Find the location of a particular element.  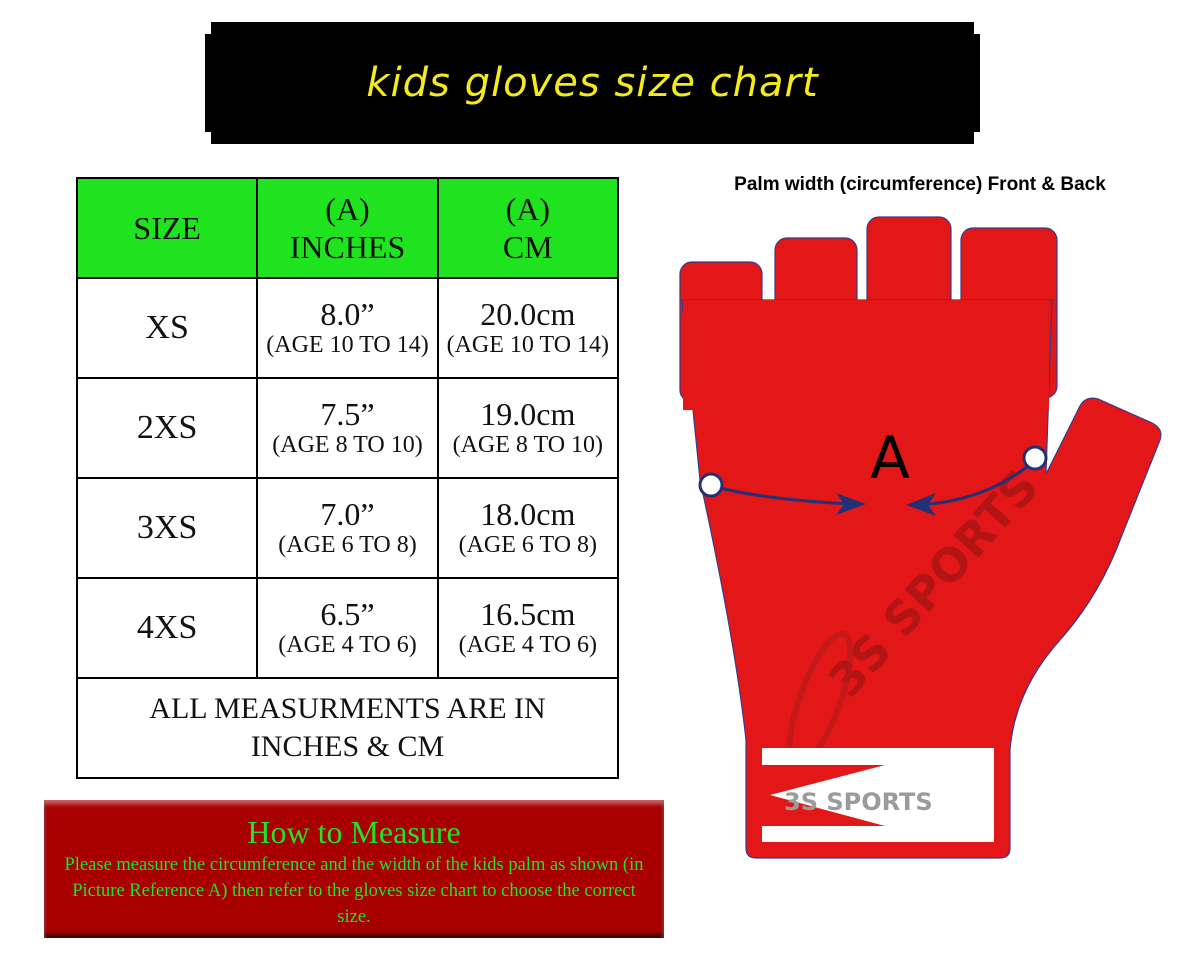

measure-arrows is located at coordinates (877, 482).